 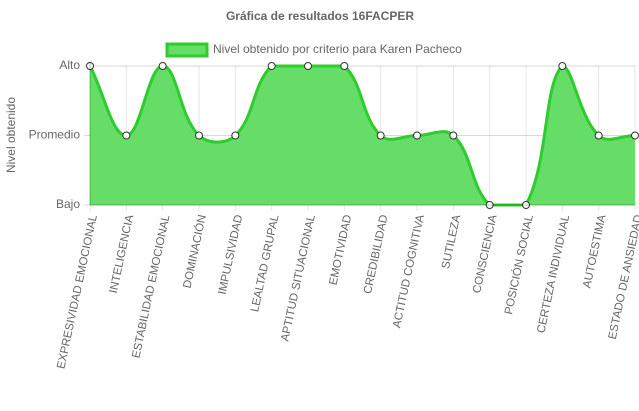 What do you see at coordinates (11, 135) in the screenshot?
I see `y-axis-title: Nivel obtenido` at bounding box center [11, 135].